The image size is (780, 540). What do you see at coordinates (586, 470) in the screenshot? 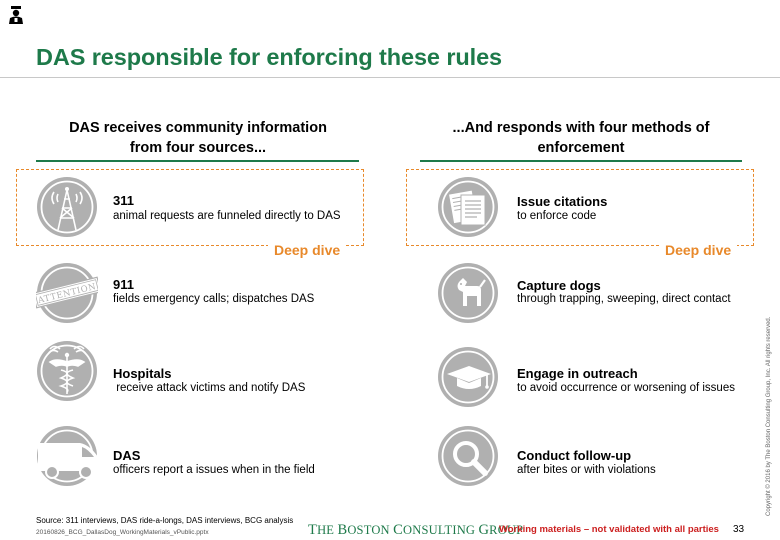
I see `item-followup-desc: after bites or with violations` at bounding box center [586, 470].